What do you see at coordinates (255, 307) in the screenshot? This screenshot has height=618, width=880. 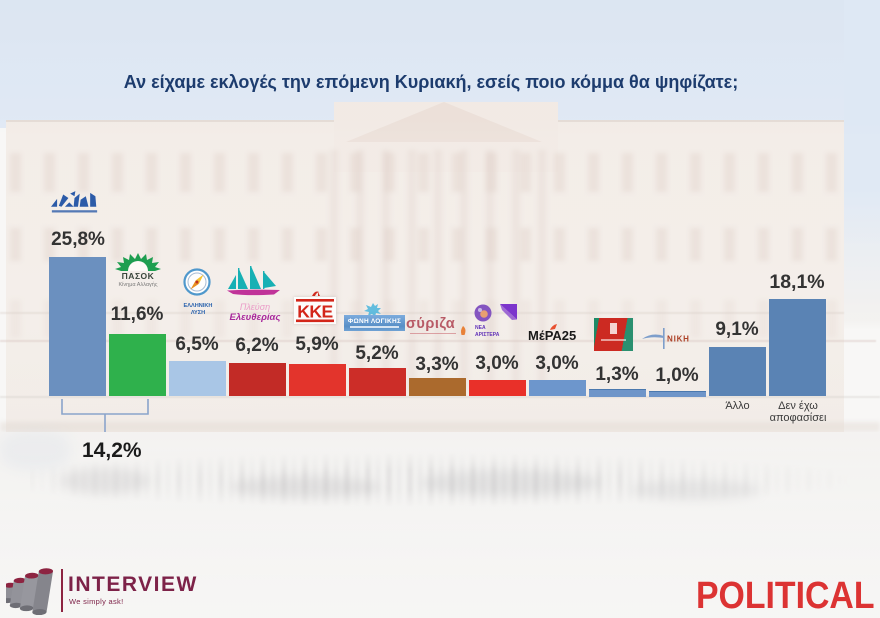 I see `svg-text: Πλεύση` at bounding box center [255, 307].